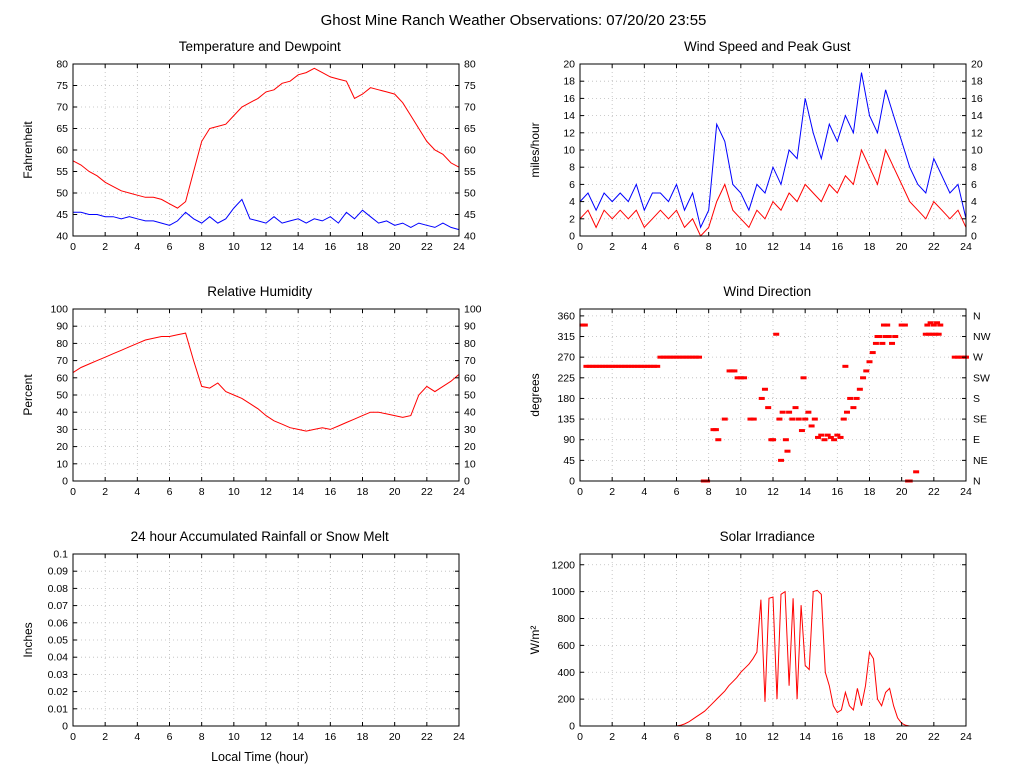 This screenshot has height=774, width=1027. What do you see at coordinates (980, 461) in the screenshot?
I see `svg-text: NE` at bounding box center [980, 461].